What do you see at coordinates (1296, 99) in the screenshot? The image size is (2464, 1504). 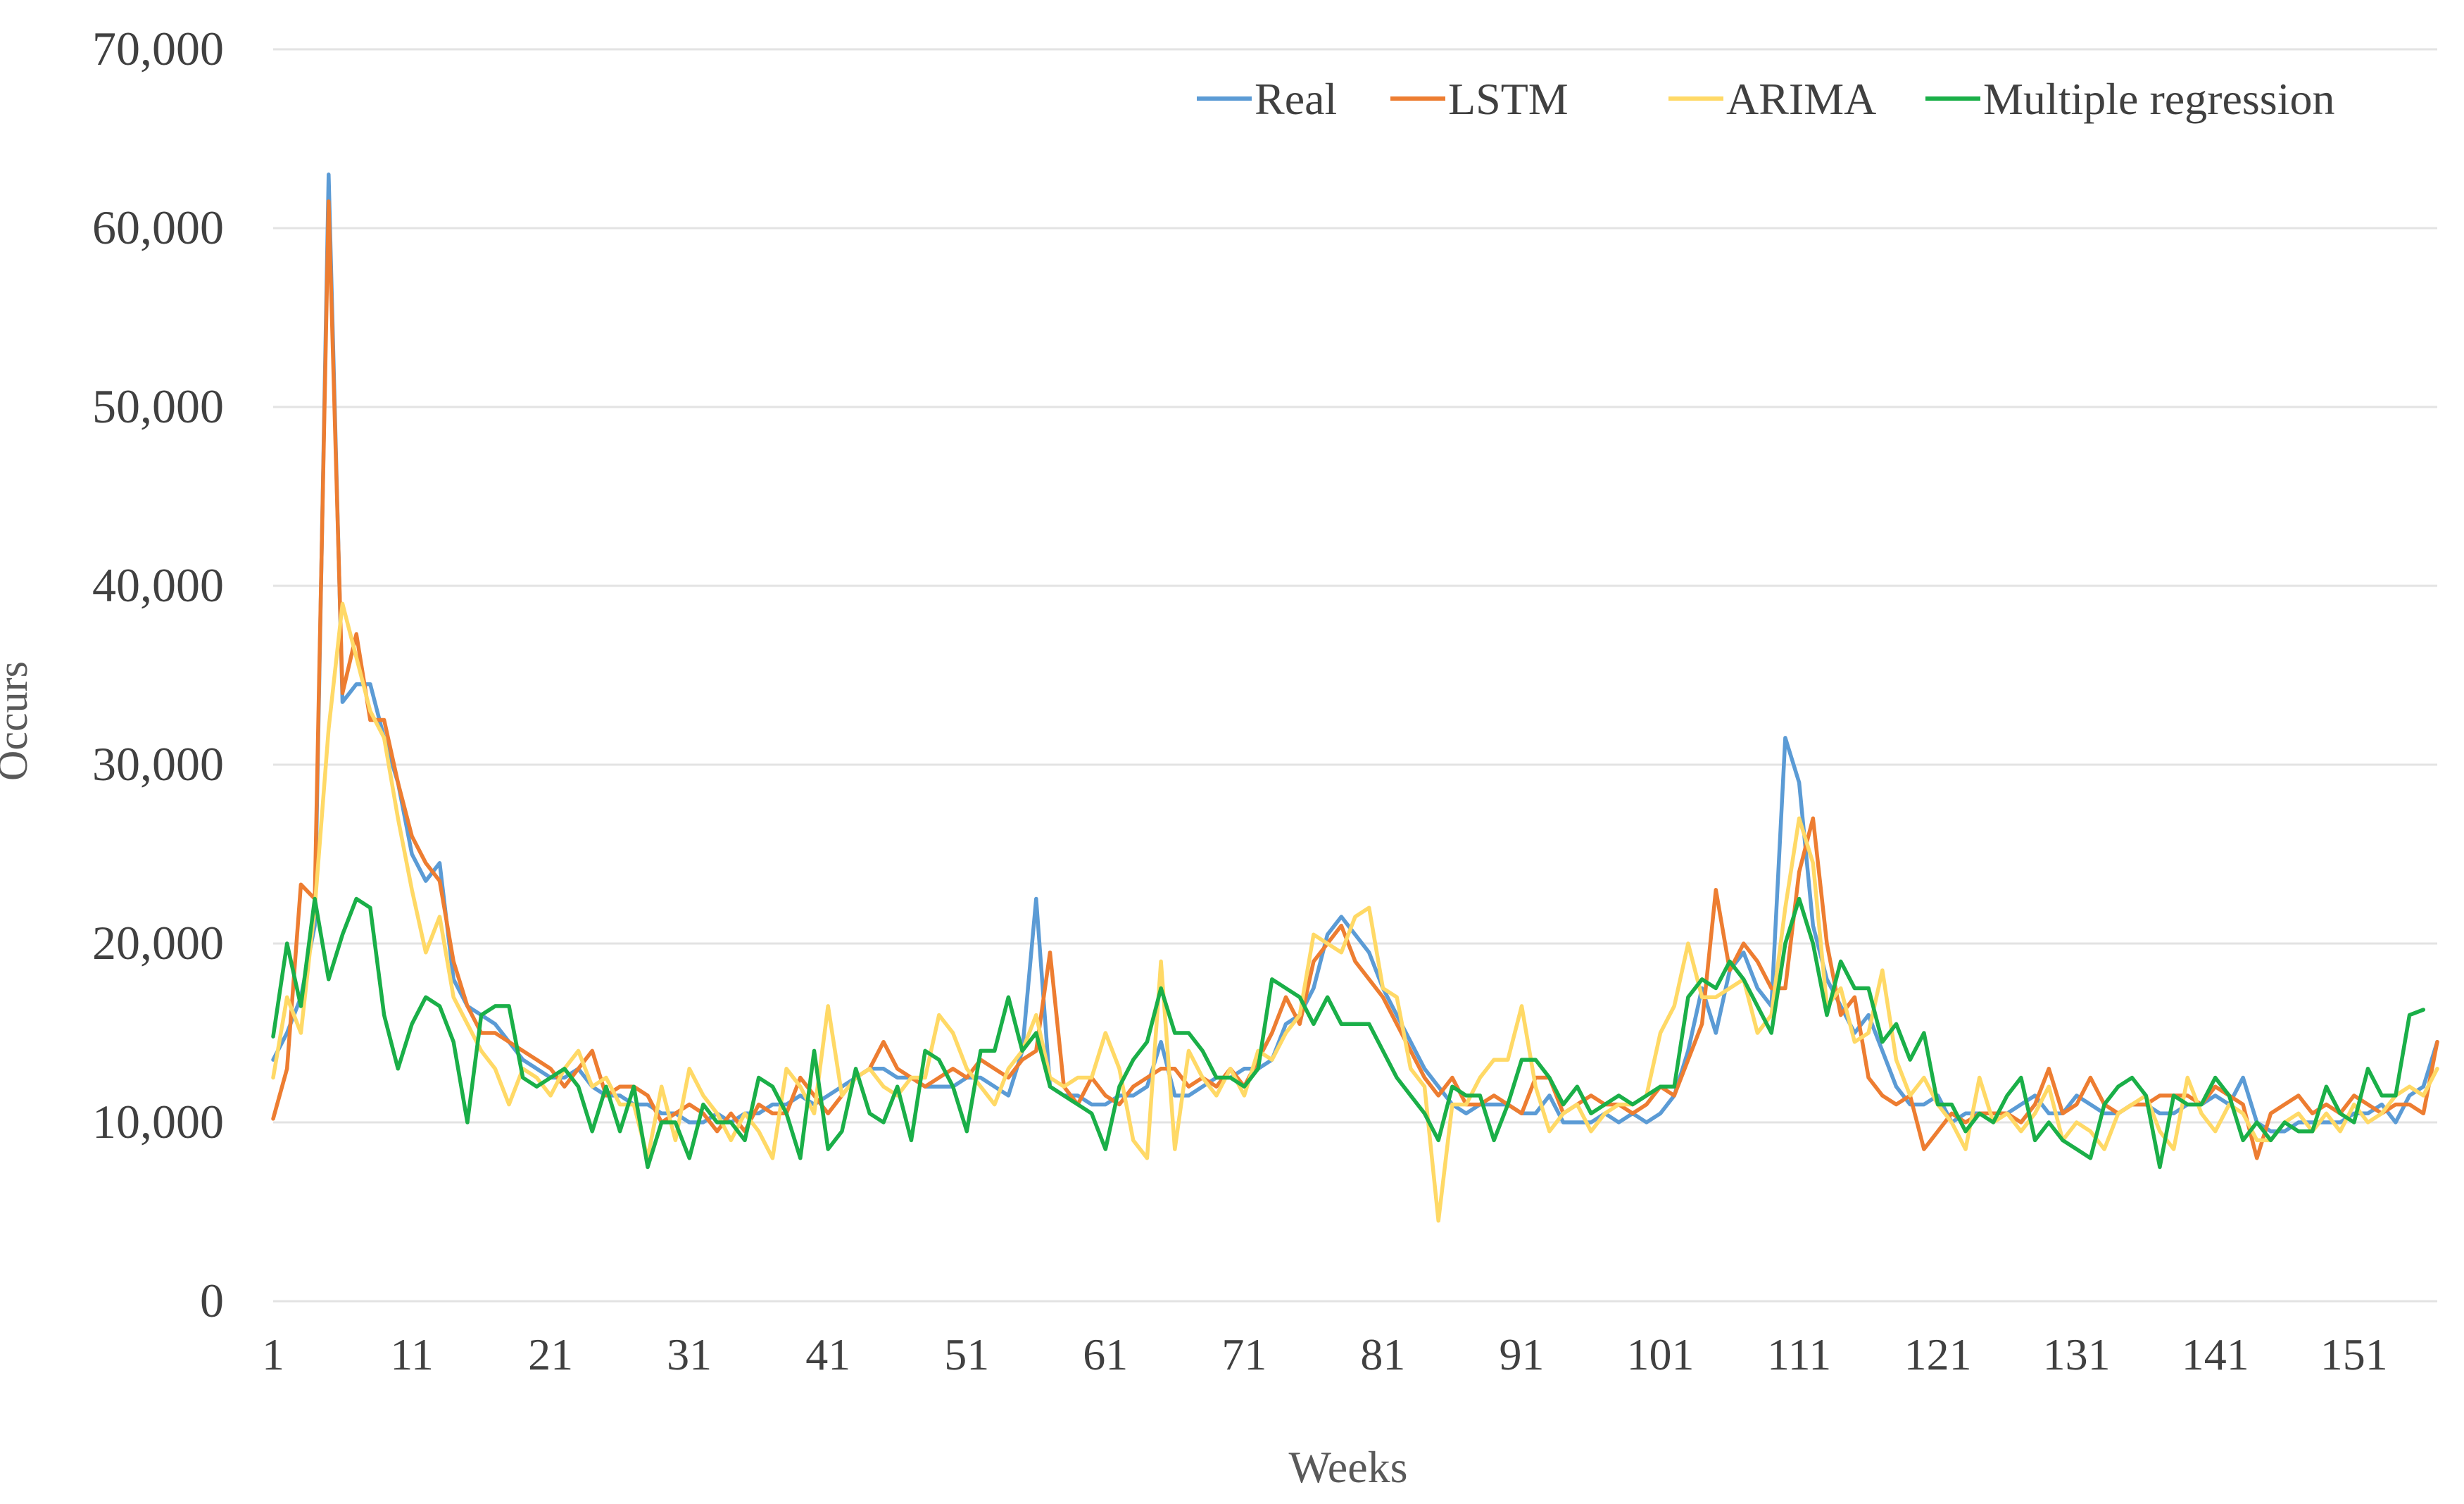 I see `legend-label: Real` at bounding box center [1296, 99].